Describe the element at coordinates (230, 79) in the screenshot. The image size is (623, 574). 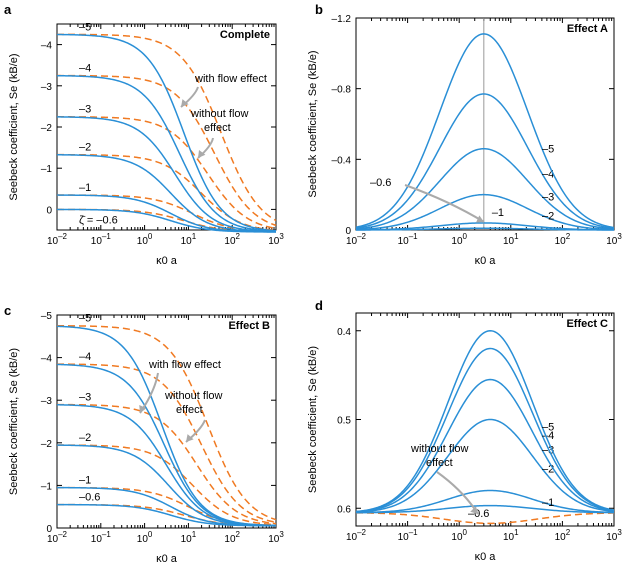
I see `annotation-with-flow: with flow effect` at that location.